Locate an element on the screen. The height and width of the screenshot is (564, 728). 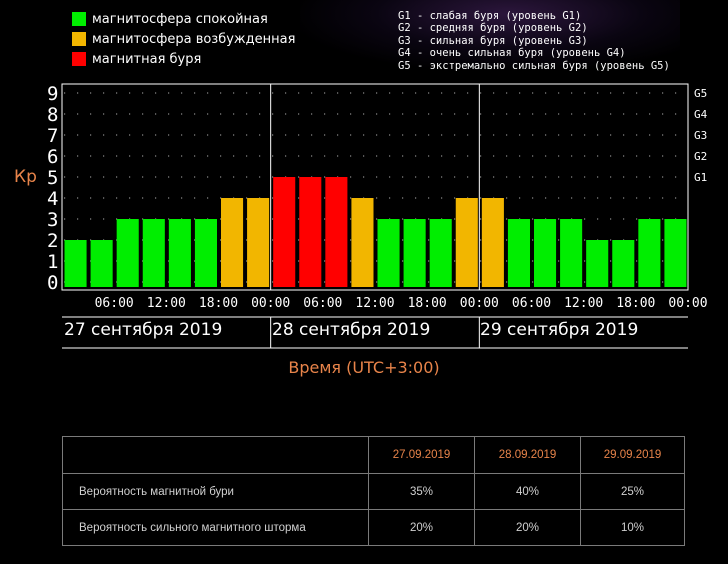
table-cell: 25% is located at coordinates (632, 491).